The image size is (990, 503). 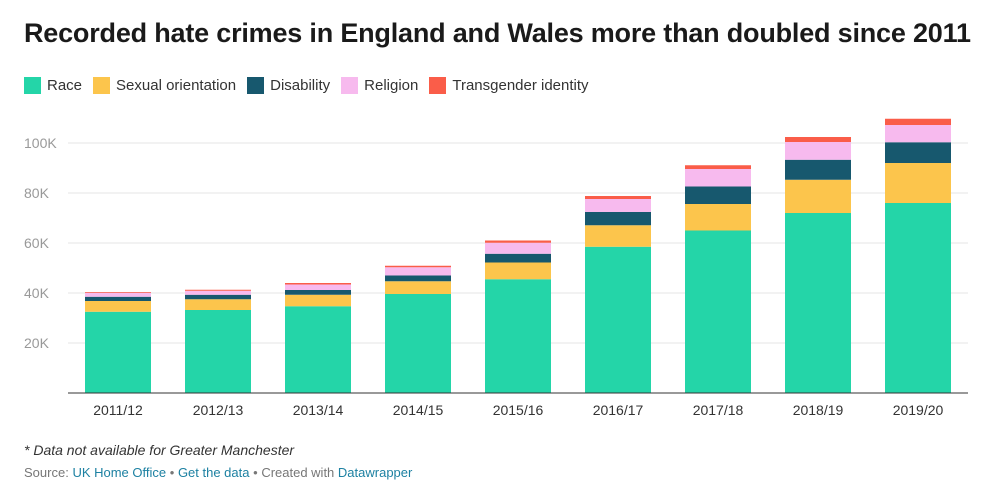 I want to click on y-tick-label: 20K, so click(x=37, y=343).